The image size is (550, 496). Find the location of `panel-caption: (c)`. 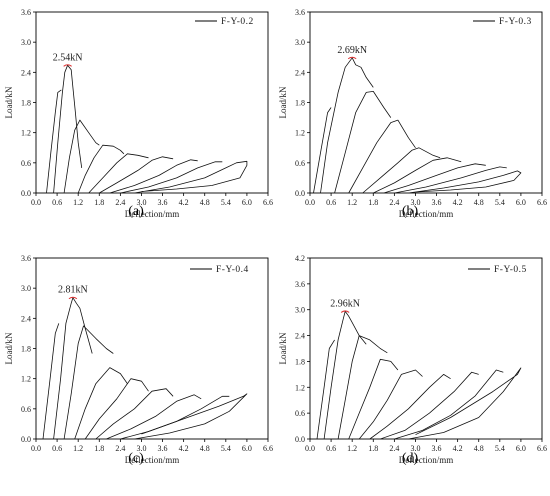

panel-caption: (c) is located at coordinates (136, 458).